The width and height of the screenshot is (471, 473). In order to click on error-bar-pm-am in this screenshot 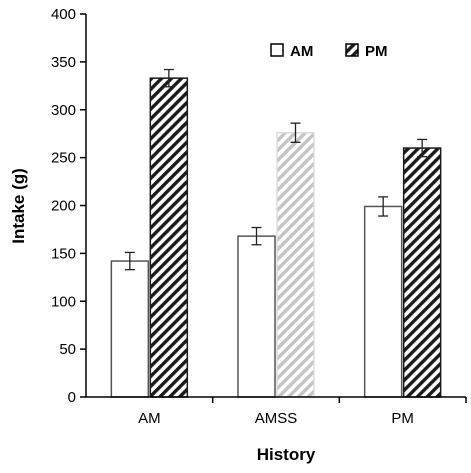, I will do `click(168, 78)`.